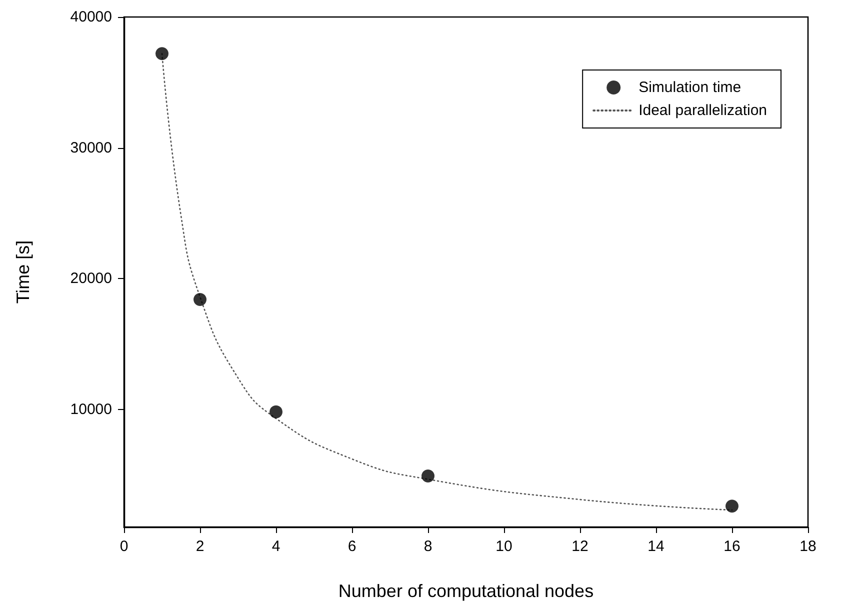 This screenshot has height=614, width=846. Describe the element at coordinates (91, 147) in the screenshot. I see `y-tick-label: 30000` at that location.